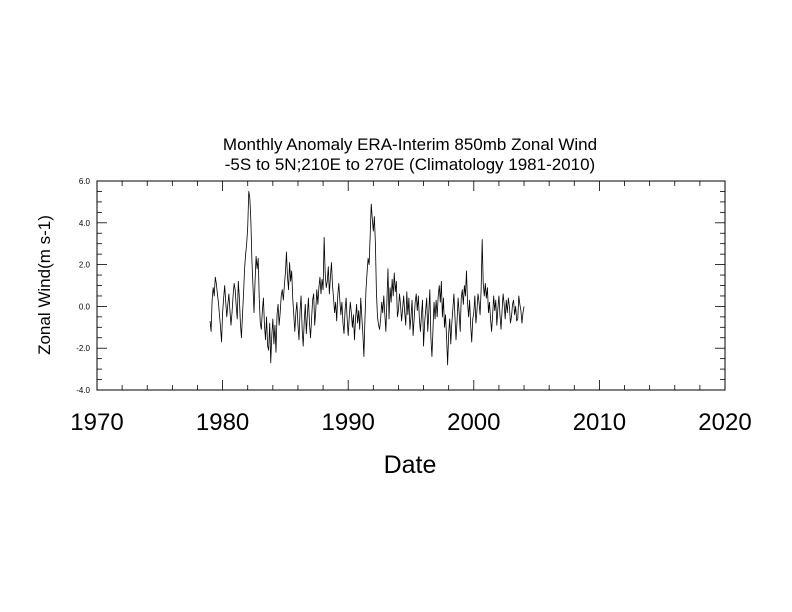 This screenshot has height=612, width=792. What do you see at coordinates (410, 422) in the screenshot?
I see `x-tick-labels: 1970 1980 1990 2000 2010 2020` at bounding box center [410, 422].